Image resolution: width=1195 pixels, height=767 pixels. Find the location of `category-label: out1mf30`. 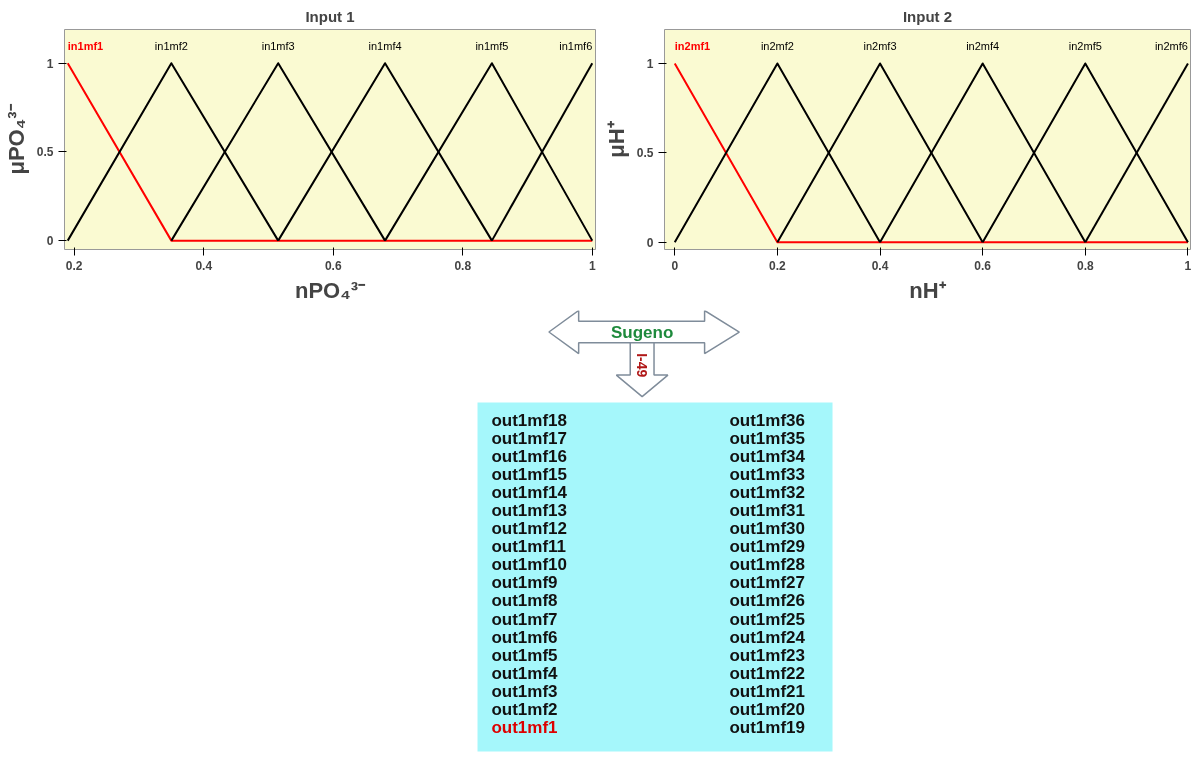

category-label: out1mf30 is located at coordinates (767, 529).